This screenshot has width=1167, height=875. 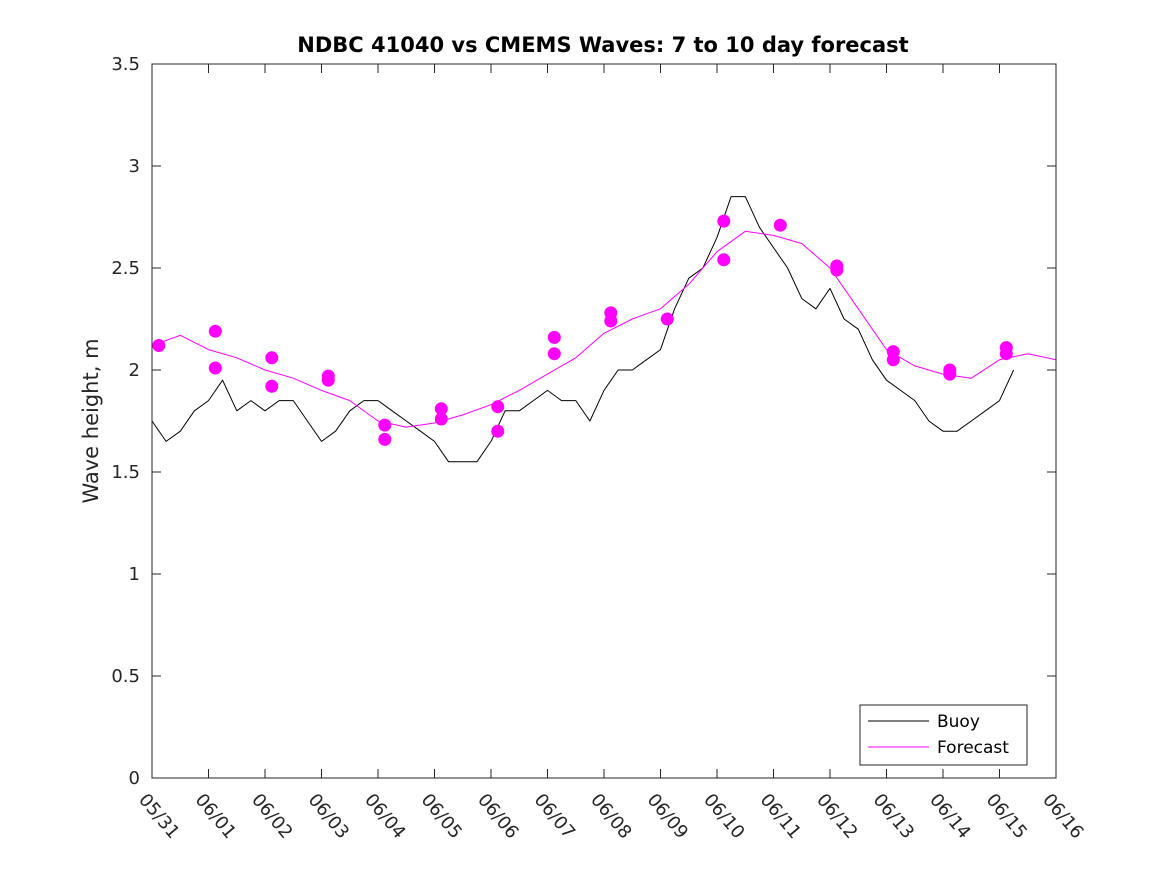 What do you see at coordinates (134, 574) in the screenshot?
I see `y-tick-label: 1` at bounding box center [134, 574].